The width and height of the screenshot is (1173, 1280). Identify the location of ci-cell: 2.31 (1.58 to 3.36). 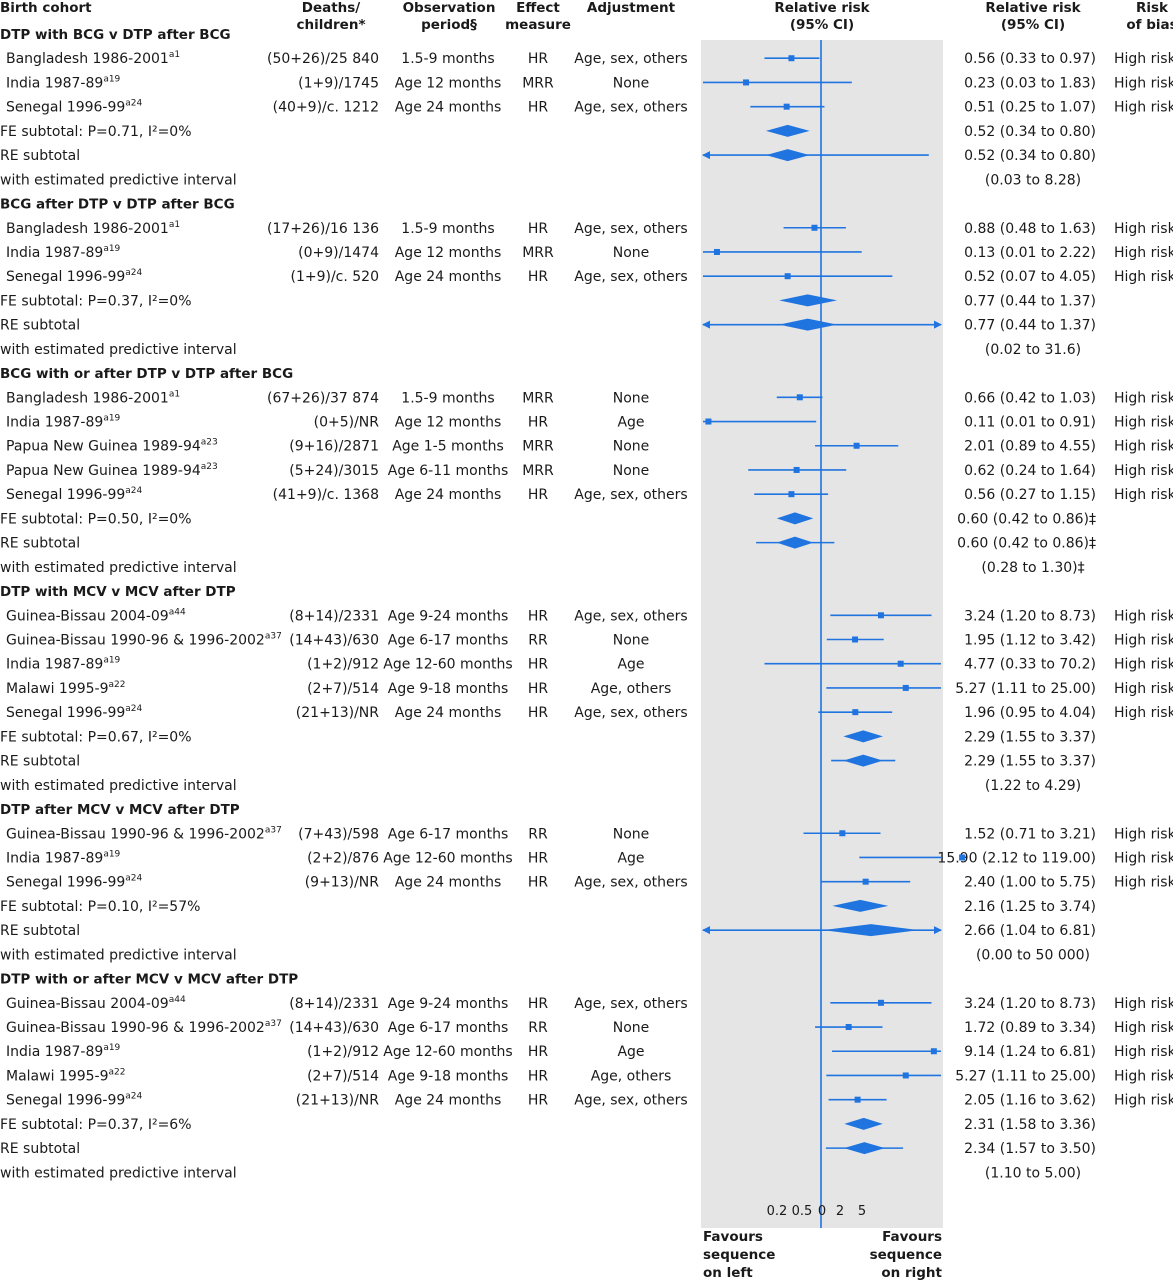
(1030, 1125).